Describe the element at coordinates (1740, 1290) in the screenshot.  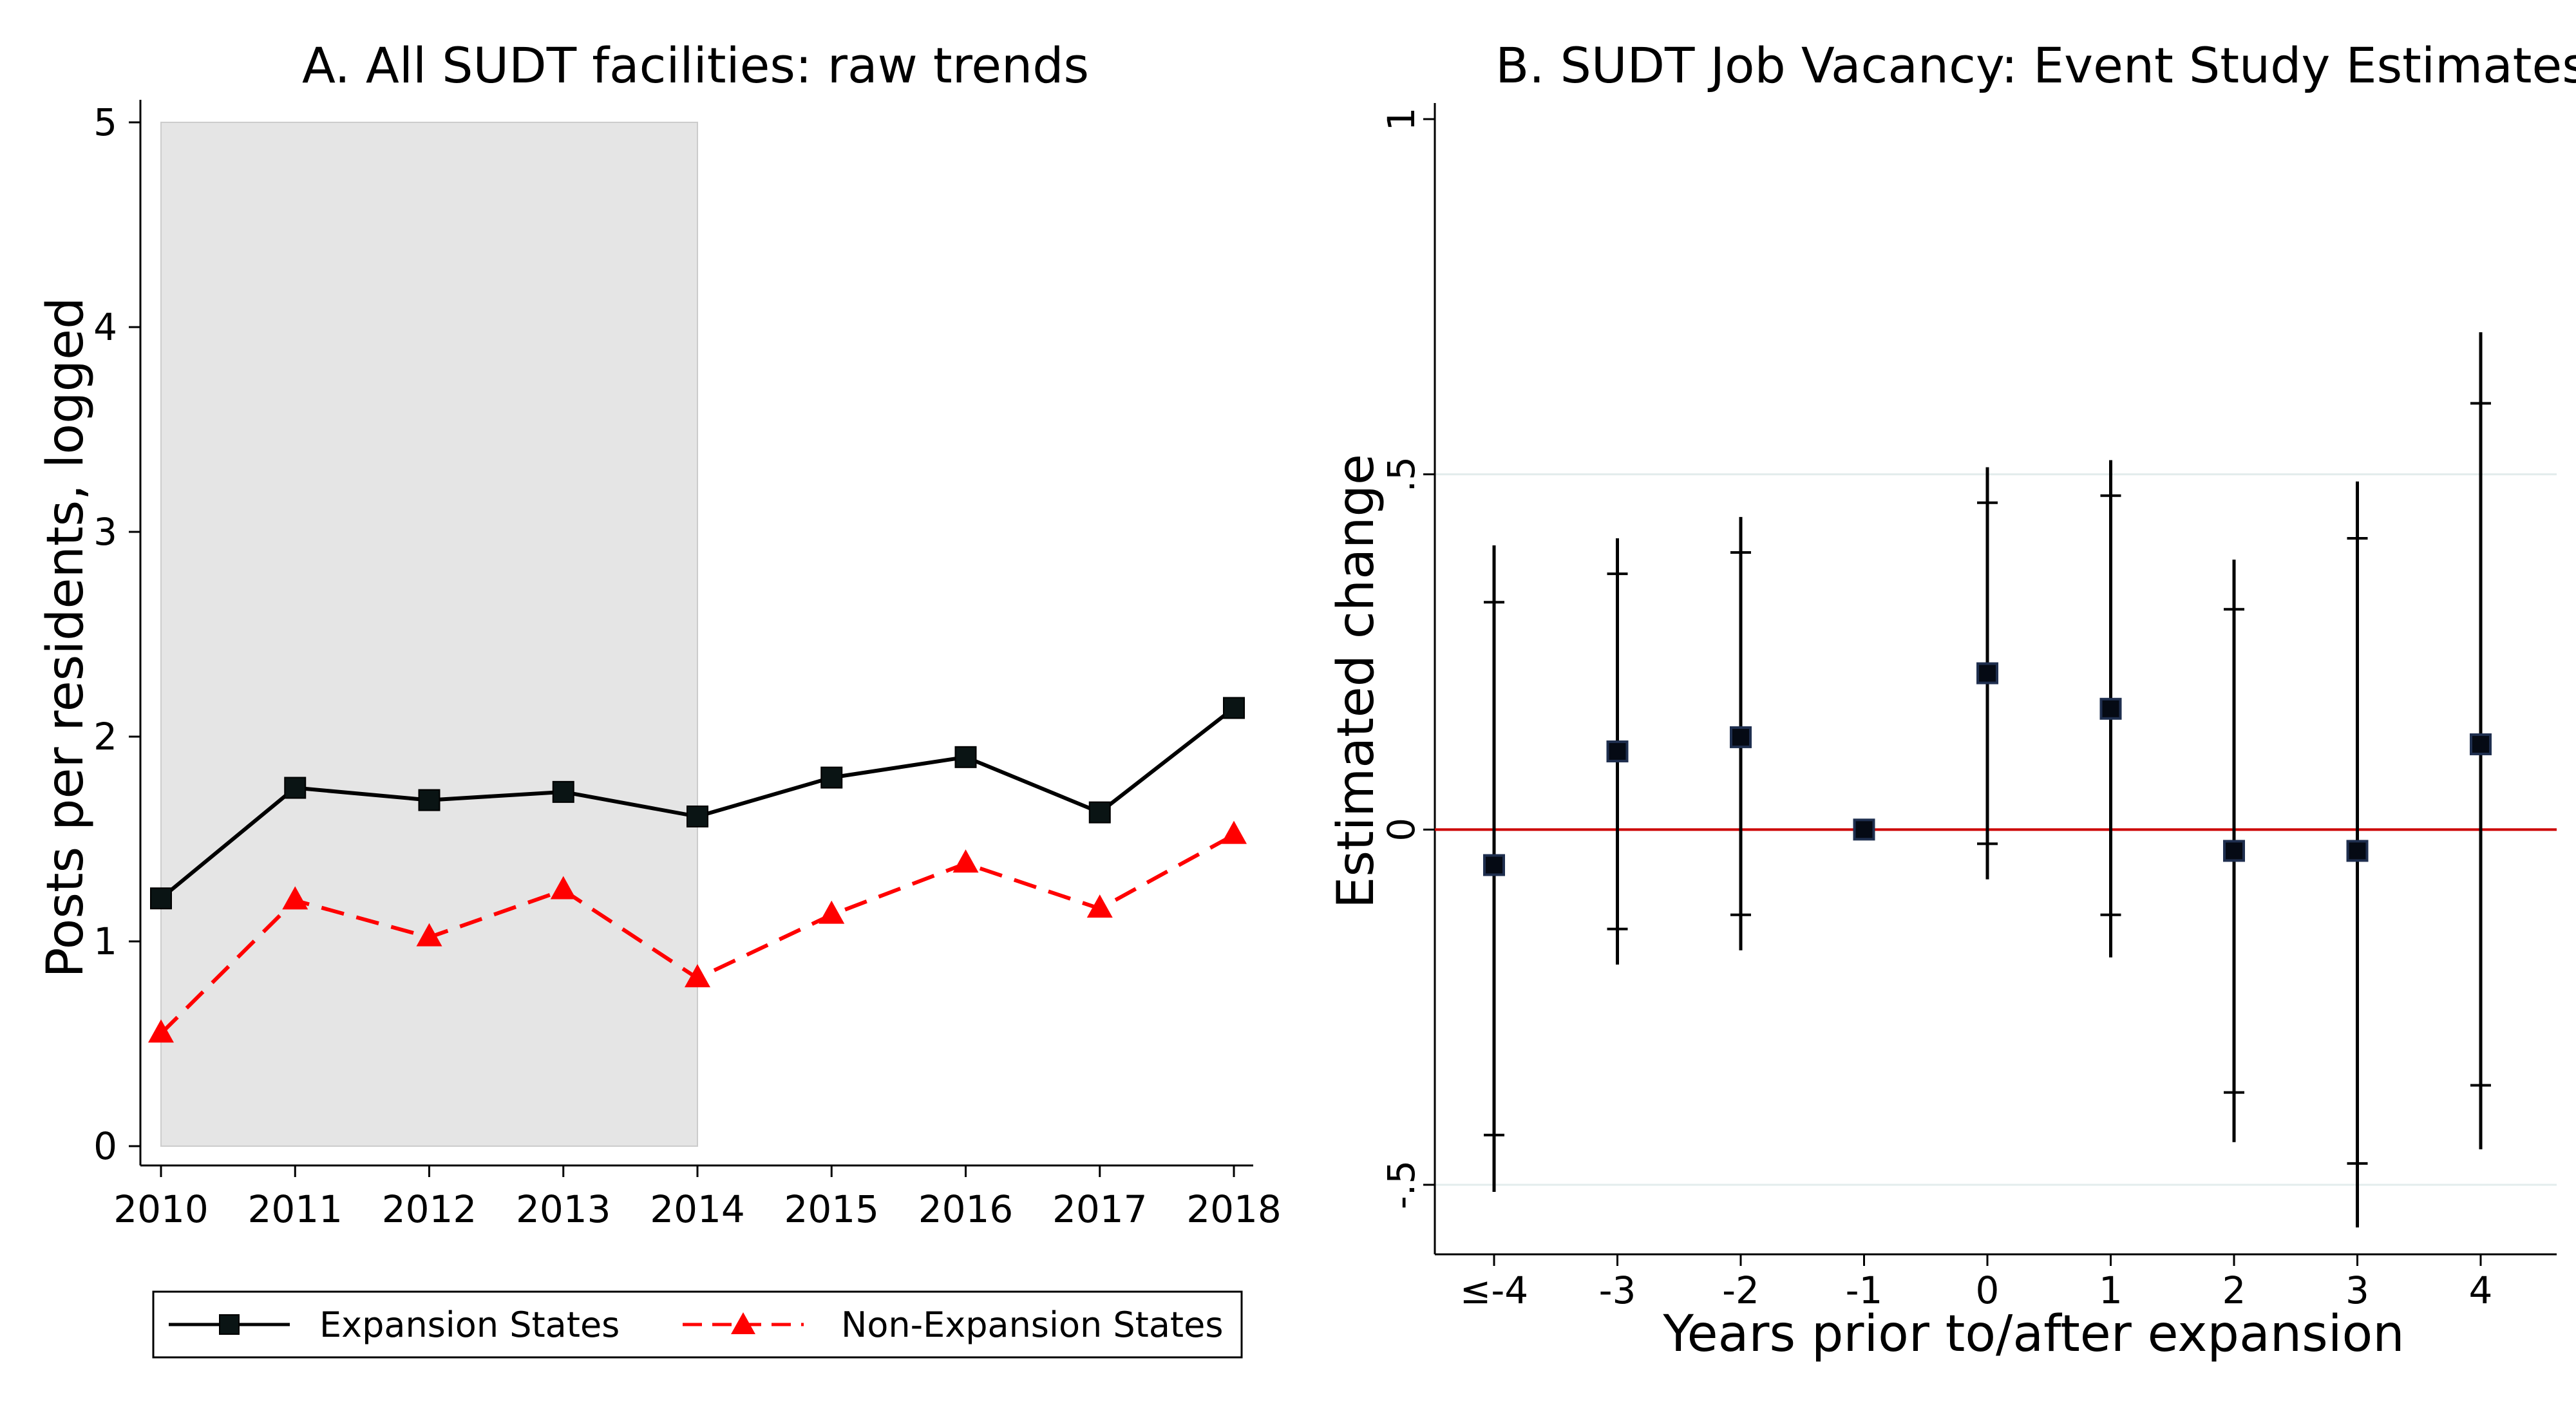
I see `x-tick-label: -2` at that location.